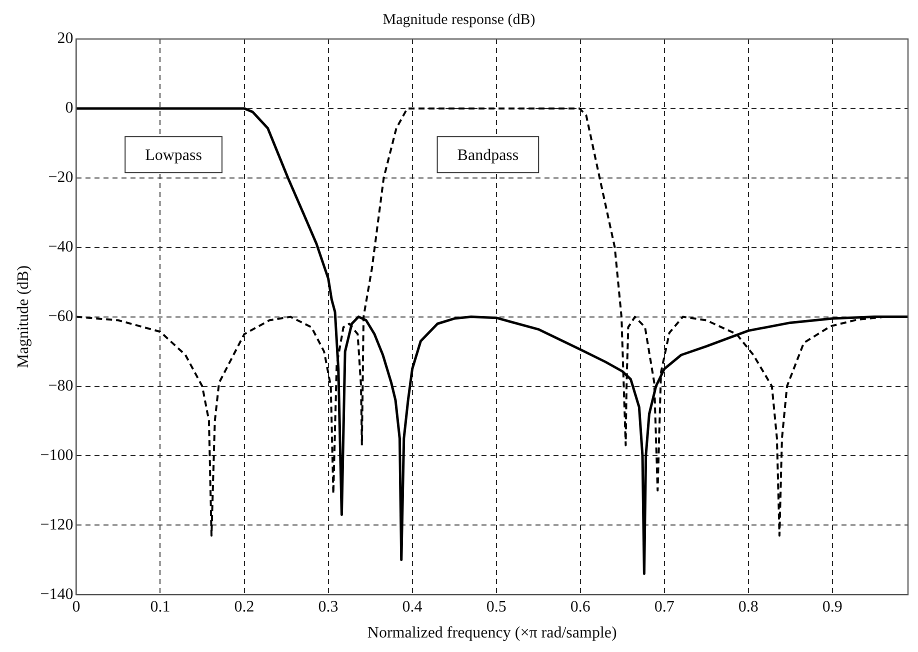 Image resolution: width=918 pixels, height=652 pixels. I want to click on chart-title: Magnitude response (dB), so click(459, 20).